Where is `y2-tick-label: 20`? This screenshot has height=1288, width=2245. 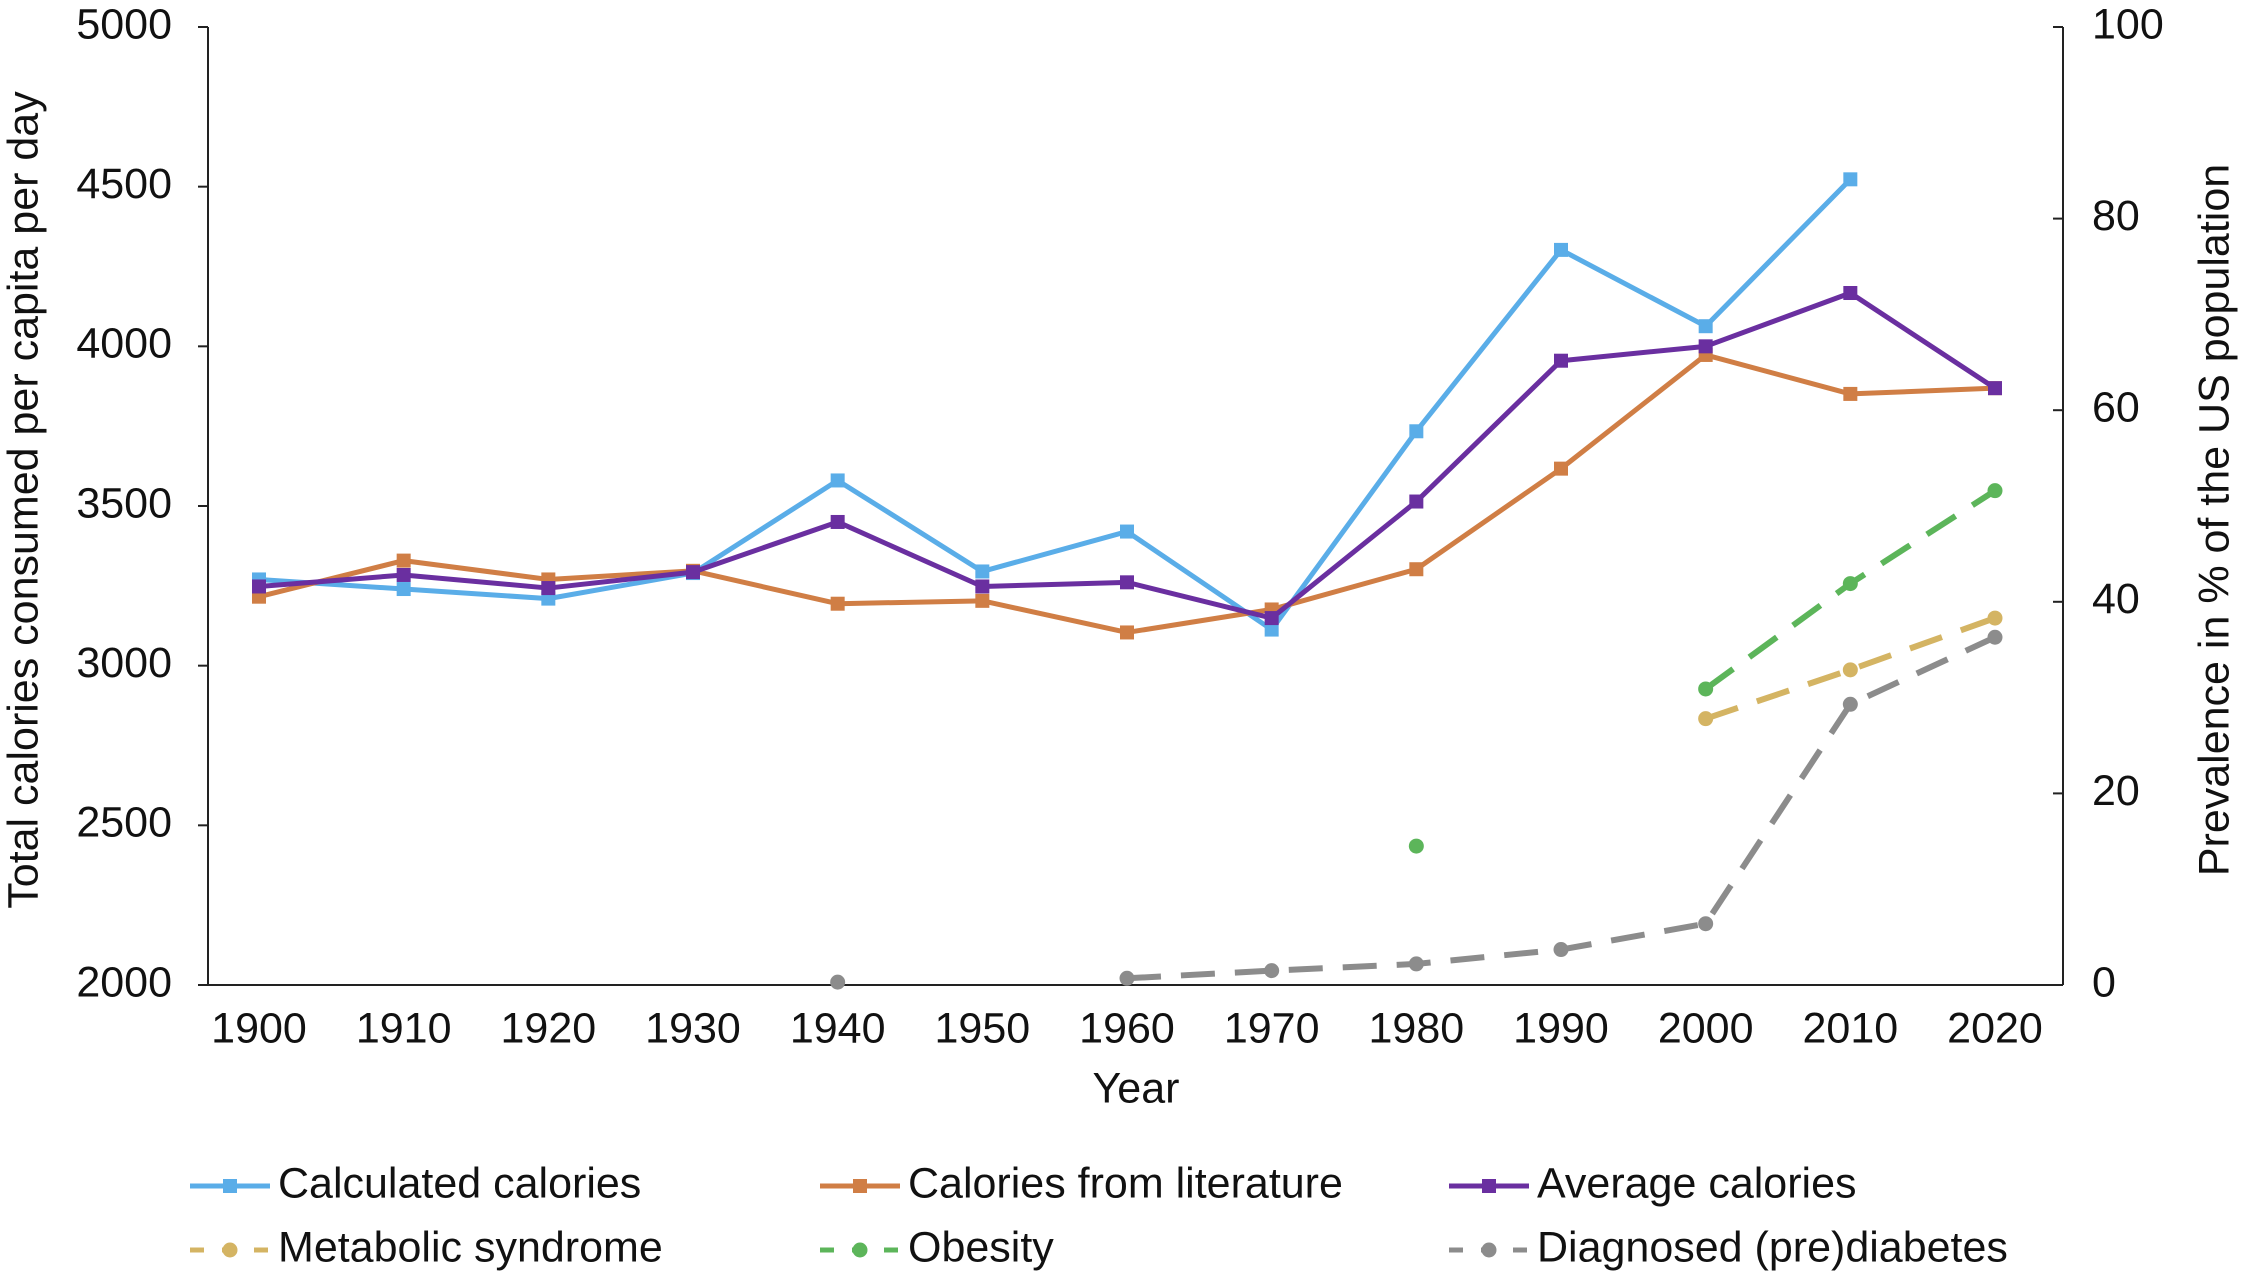 y2-tick-label: 20 is located at coordinates (2116, 791).